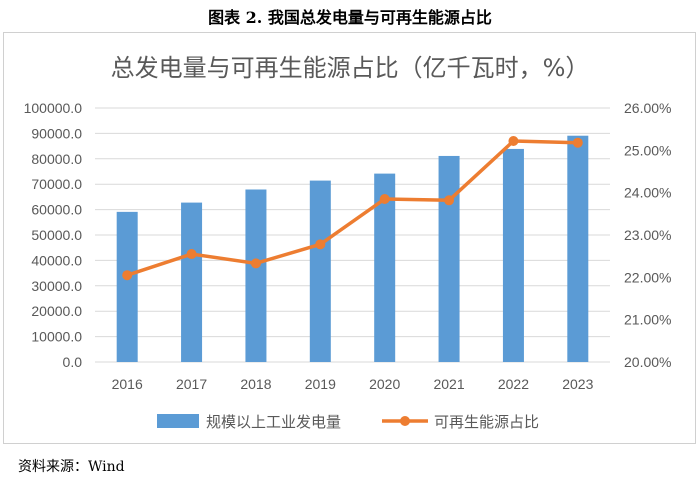  I want to click on y-right-tick-label: 21.00%, so click(647, 320).